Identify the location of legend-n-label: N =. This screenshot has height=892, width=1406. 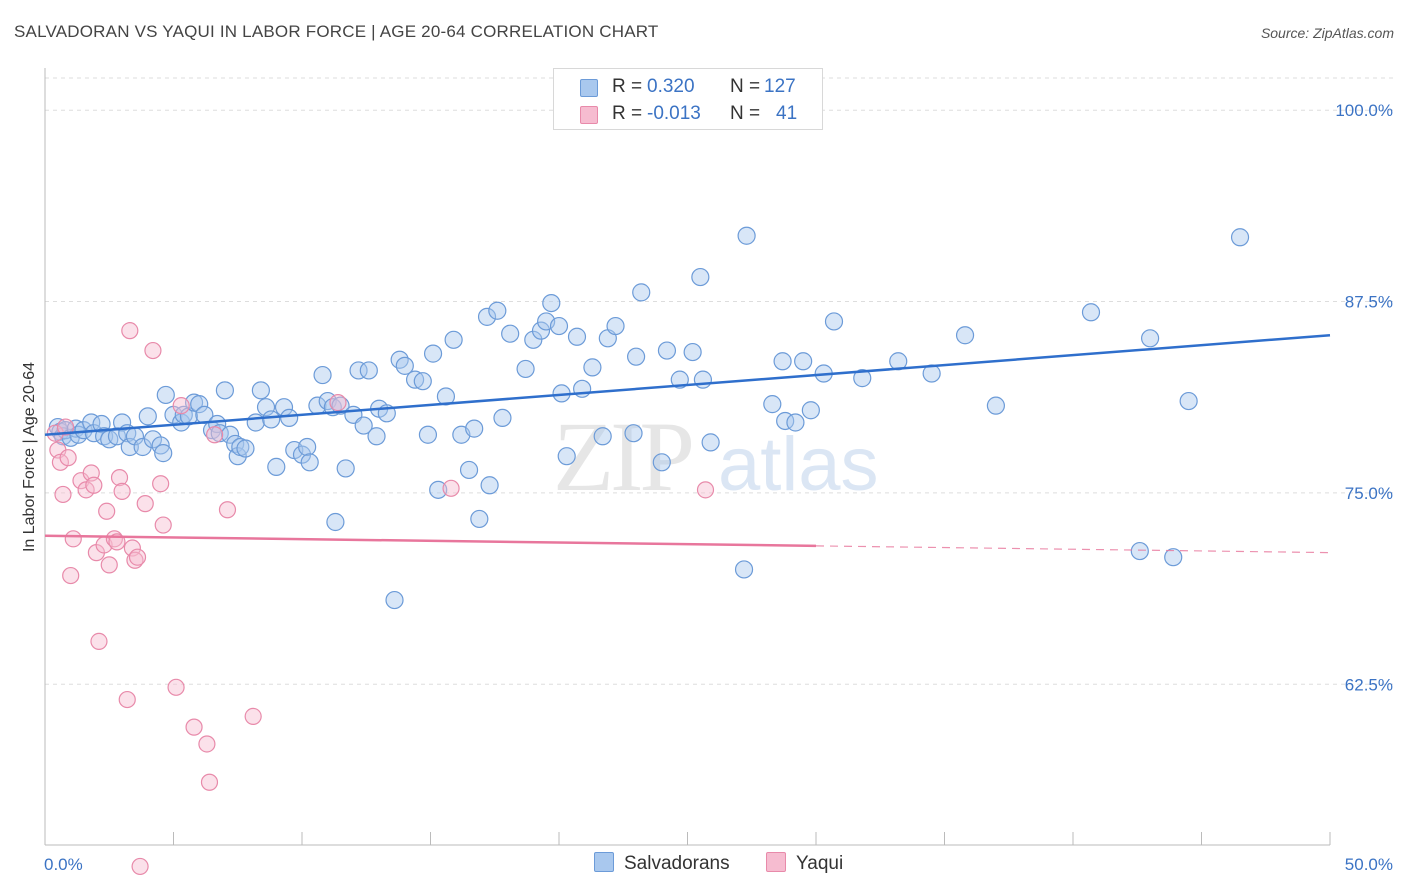
(745, 86).